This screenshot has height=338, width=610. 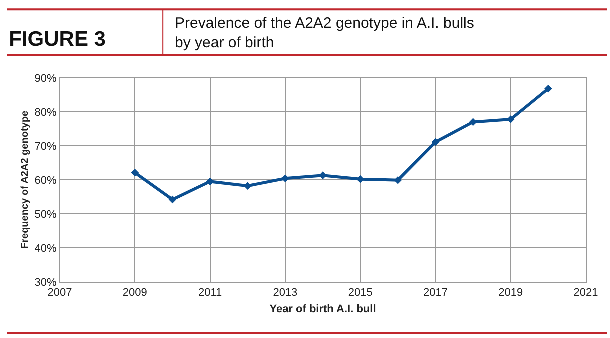 I want to click on x-tick-label: 2007, so click(x=60, y=293).